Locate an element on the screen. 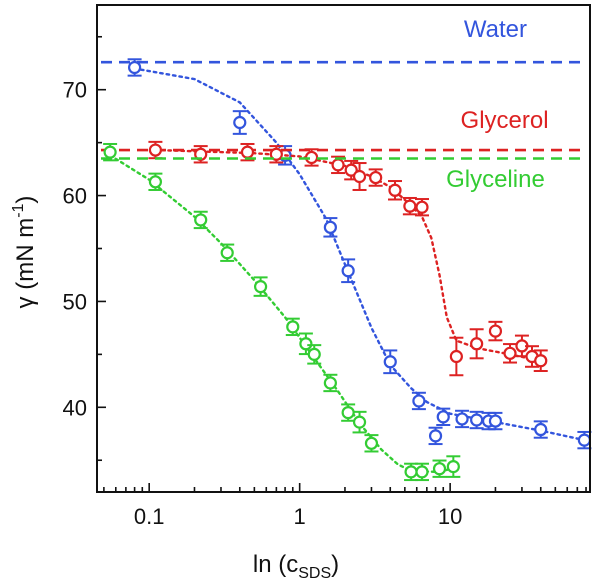  x-axis-title-end: ) is located at coordinates (335, 564).